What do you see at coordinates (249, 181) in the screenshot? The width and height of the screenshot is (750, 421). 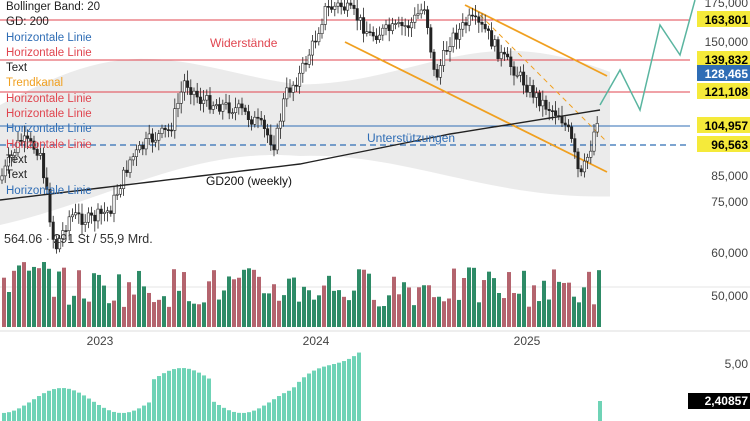 I see `annotation-gd200: GD200 (weekly)` at bounding box center [249, 181].